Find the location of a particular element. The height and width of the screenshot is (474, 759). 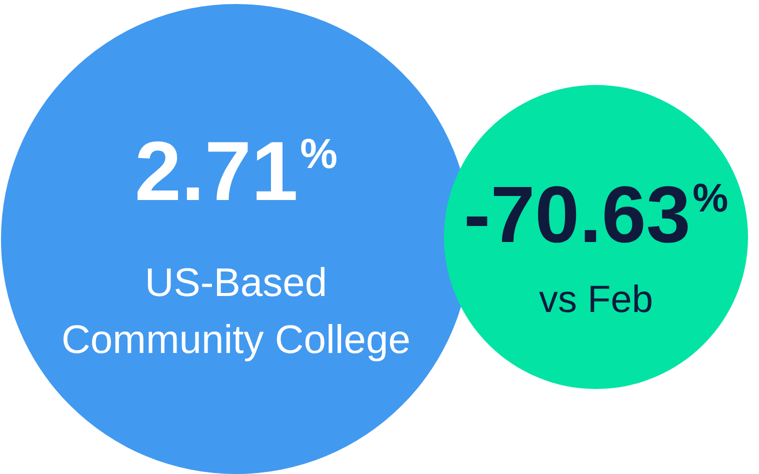

data-label: 2.71% is located at coordinates (236, 171).